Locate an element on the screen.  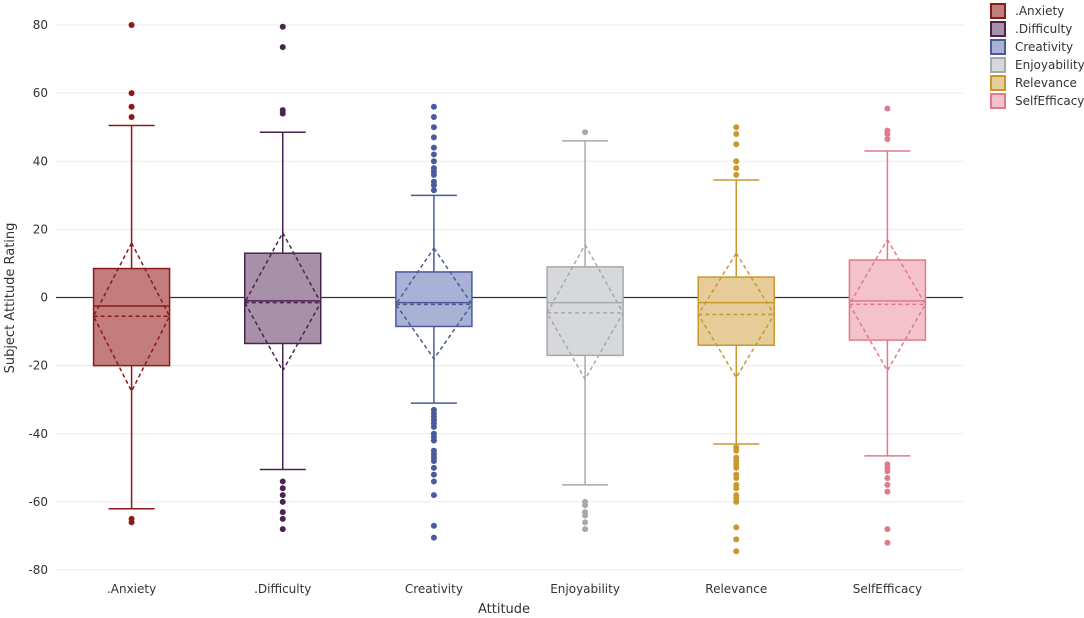
x-tick-label: Enjoyability is located at coordinates (585, 589).